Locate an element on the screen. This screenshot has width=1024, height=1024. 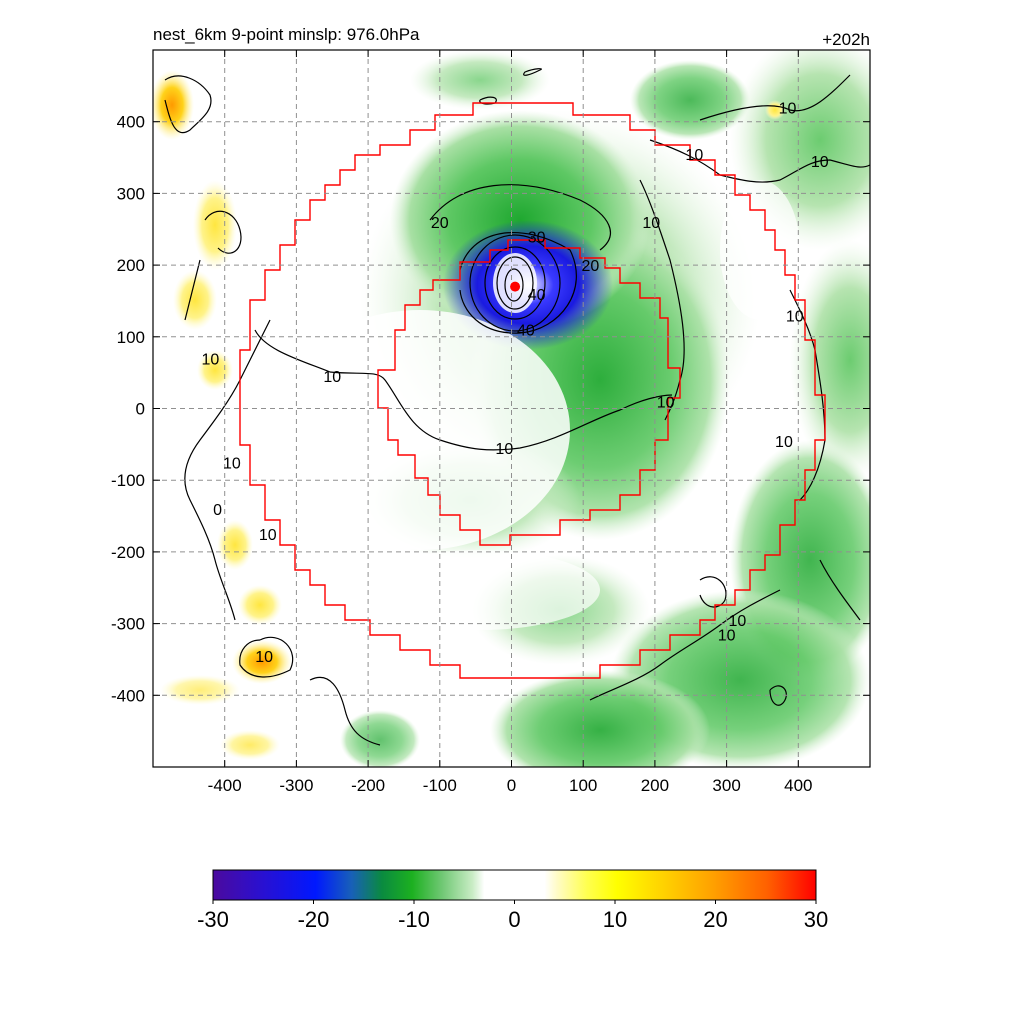
x-tick-label: -200 is located at coordinates (368, 785).